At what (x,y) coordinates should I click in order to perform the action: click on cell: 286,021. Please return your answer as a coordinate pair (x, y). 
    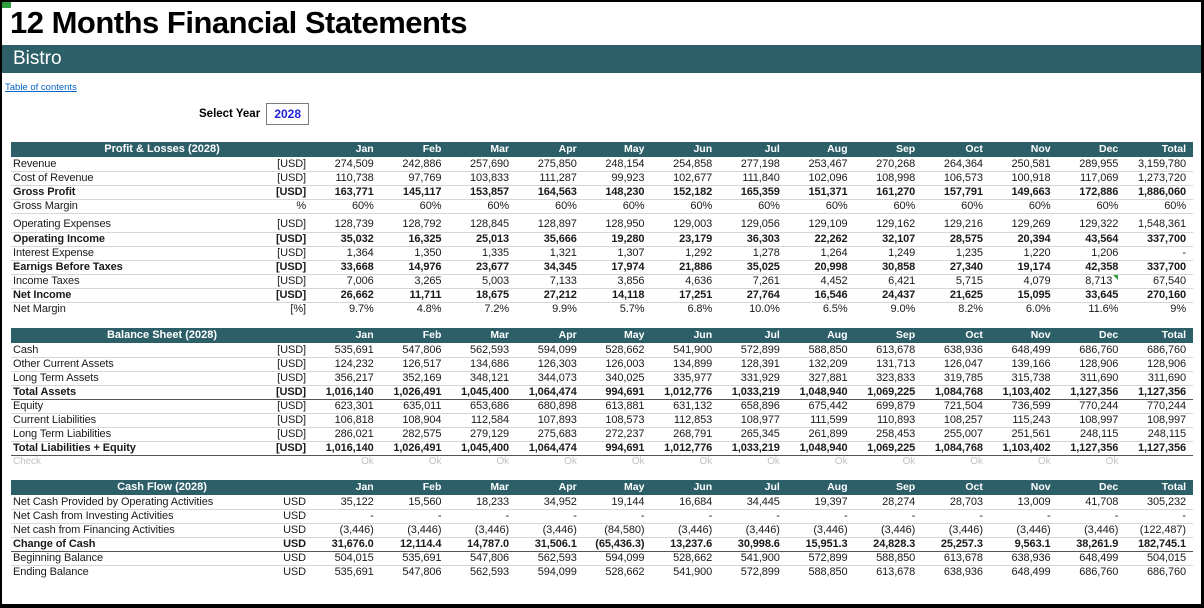
    Looking at the image, I should click on (347, 434).